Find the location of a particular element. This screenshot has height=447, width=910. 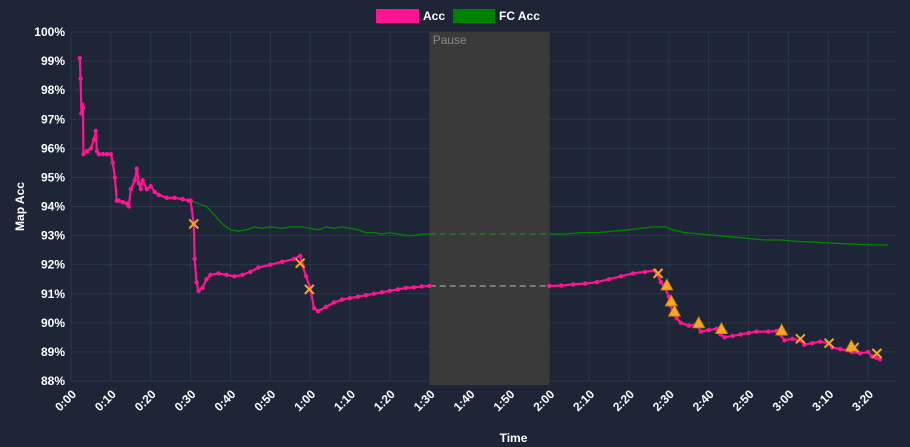

x-tick-label: 1:20 is located at coordinates (384, 400).